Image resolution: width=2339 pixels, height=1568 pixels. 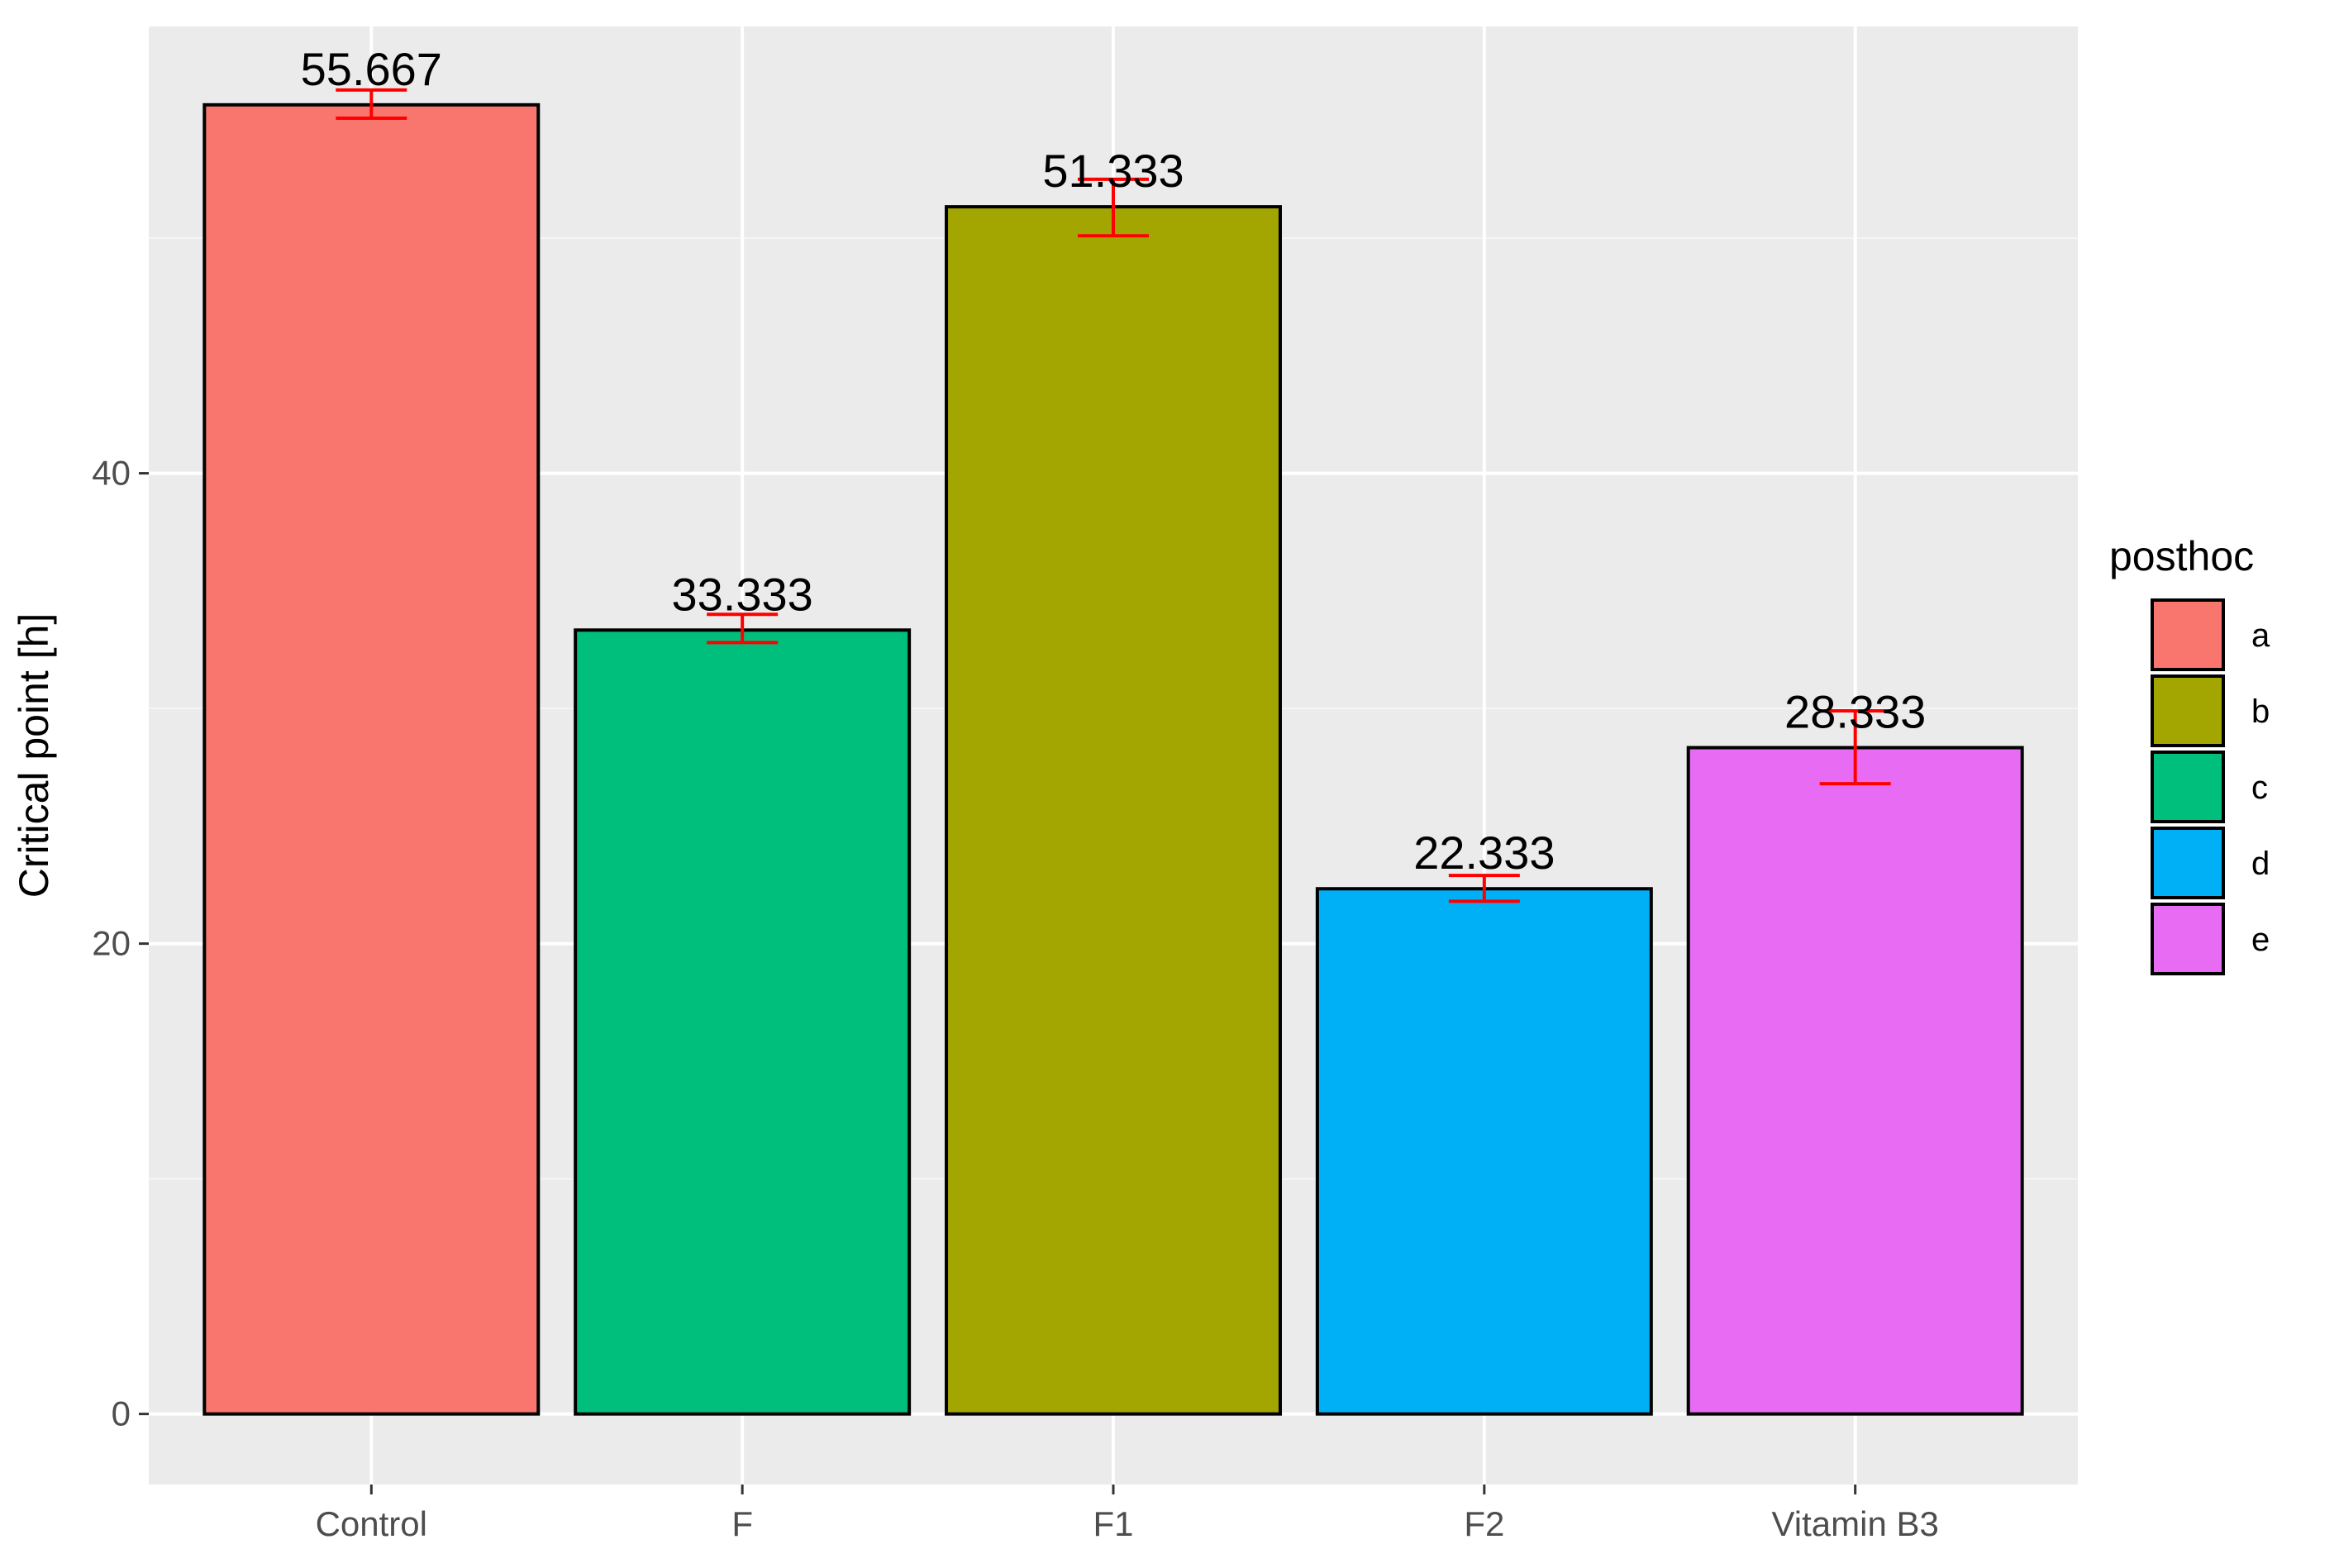 I want to click on y-tick-label: 0, so click(x=122, y=1413).